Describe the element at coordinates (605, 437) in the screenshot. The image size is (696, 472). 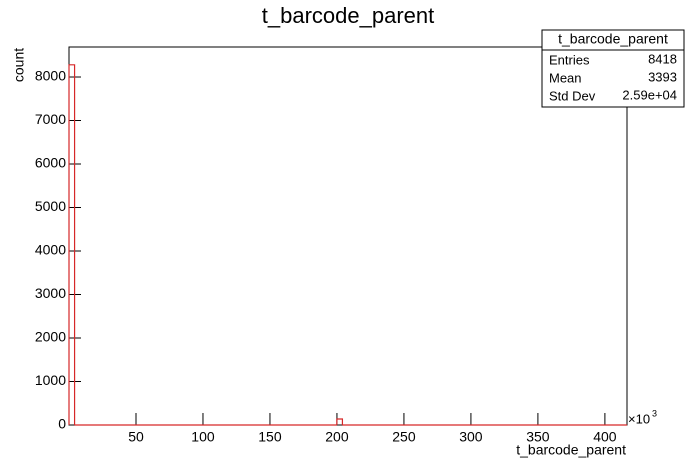
I see `x-tick-label: 400` at that location.